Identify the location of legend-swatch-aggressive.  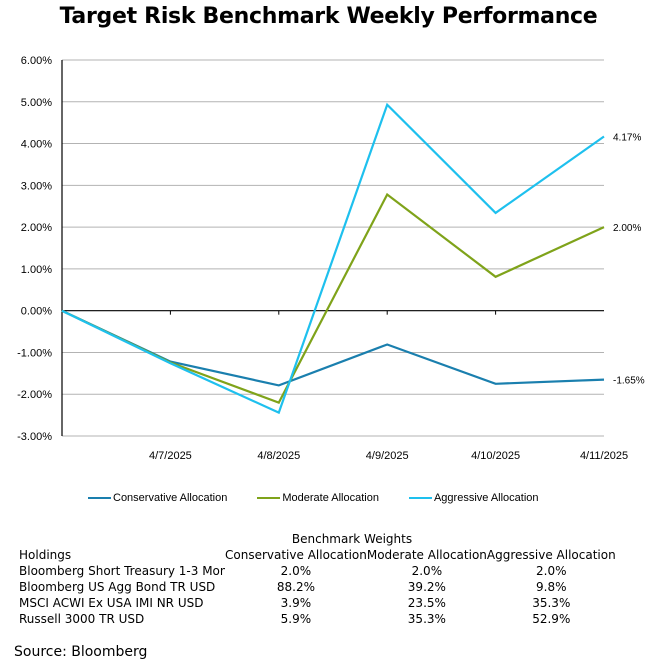
(420, 498).